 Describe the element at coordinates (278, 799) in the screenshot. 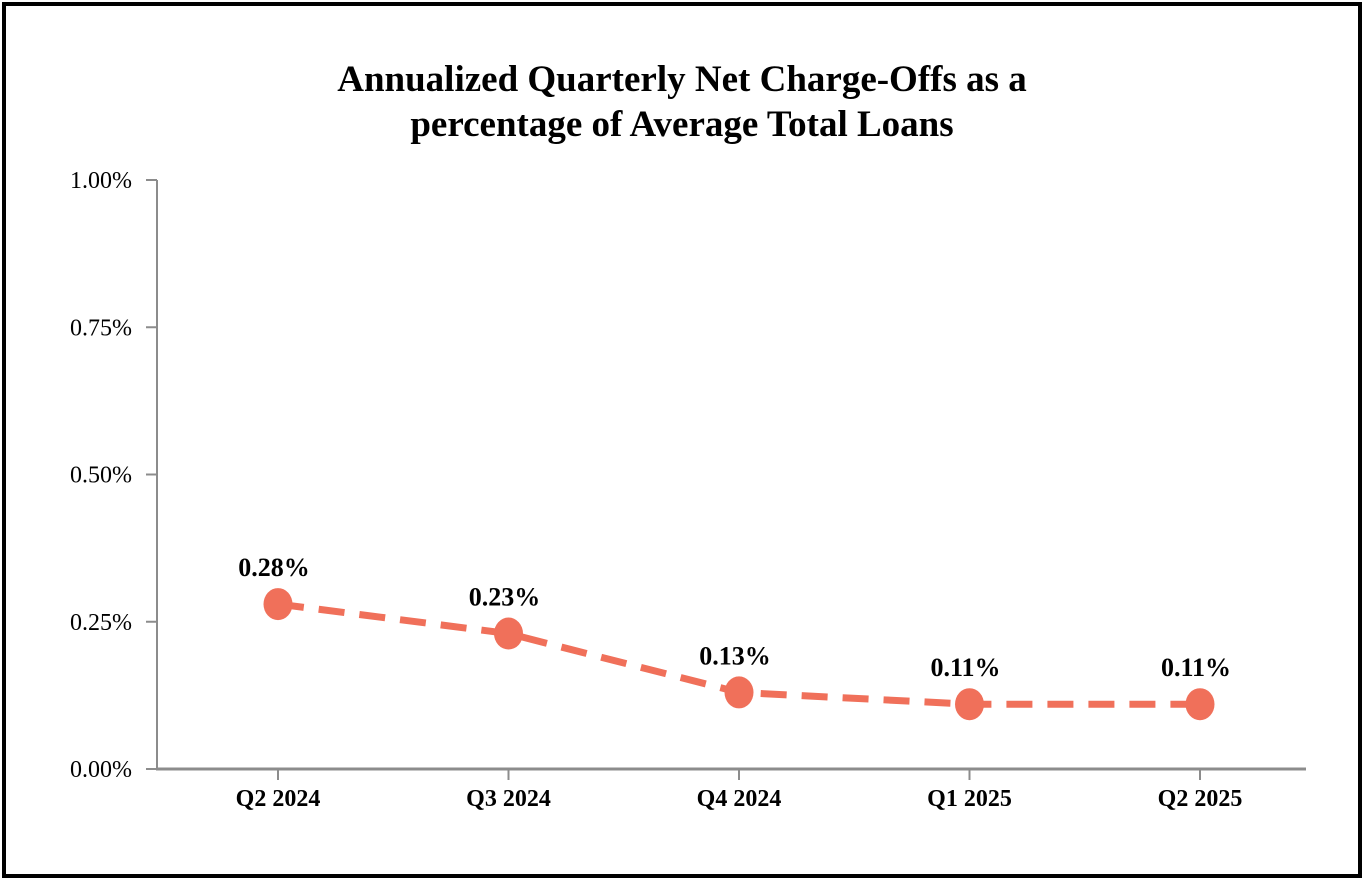

I see `x-axis-tick-label: Q2 2024` at that location.